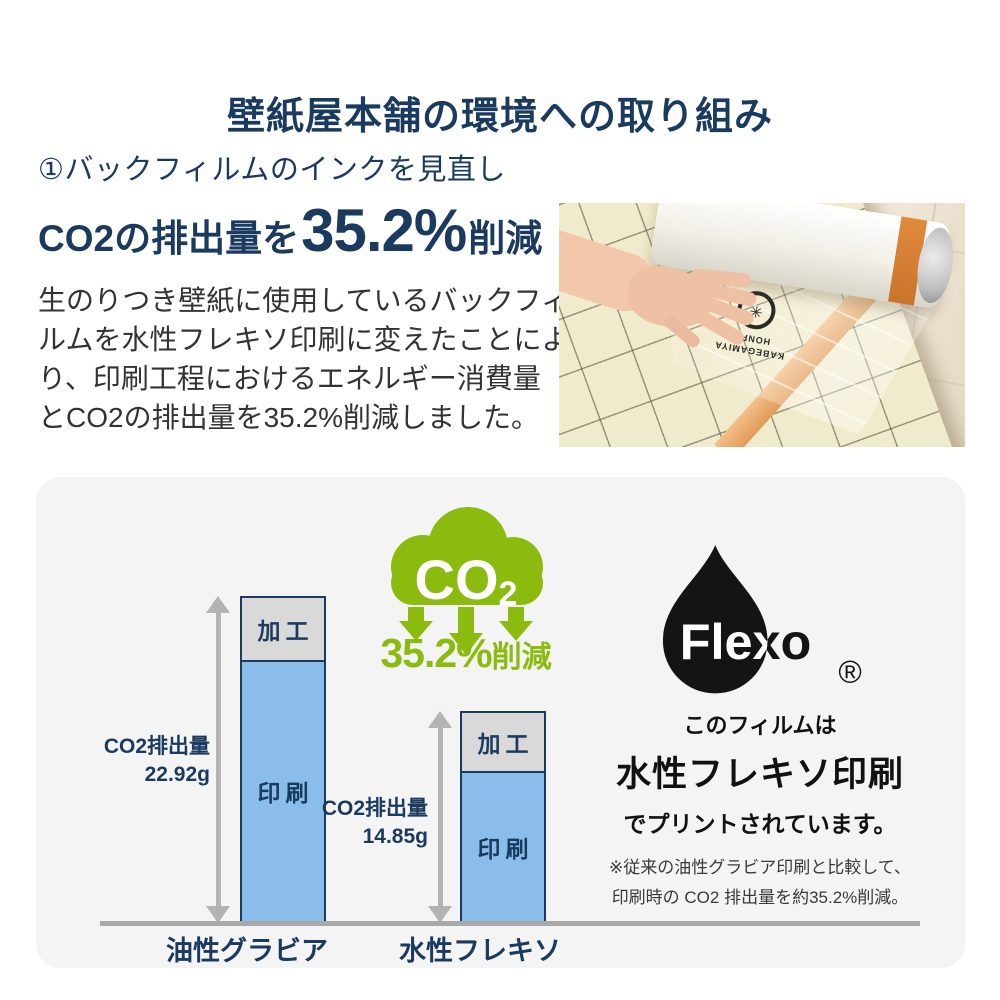 Image resolution: width=1000 pixels, height=1000 pixels. I want to click on co2-cloud-icon: CO2, so click(467, 581).